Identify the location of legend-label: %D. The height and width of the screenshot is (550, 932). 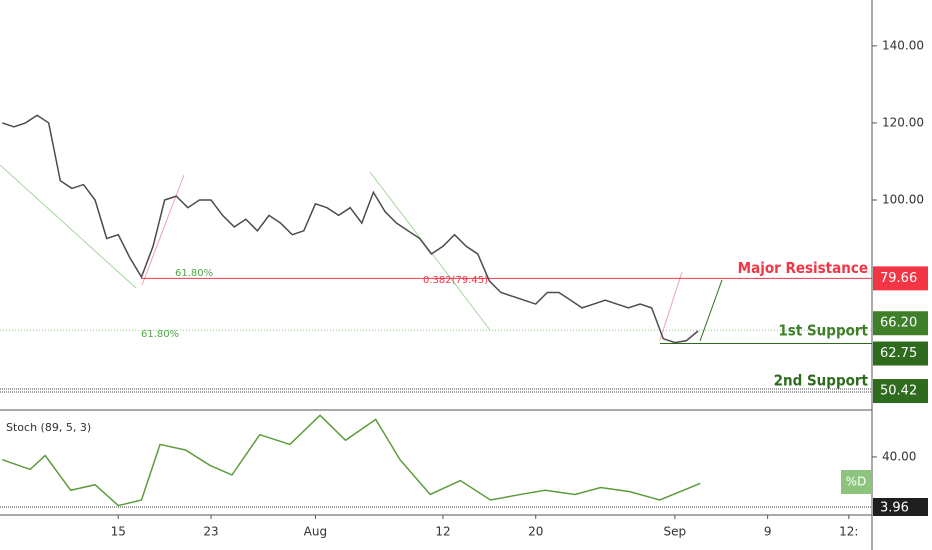
(856, 482).